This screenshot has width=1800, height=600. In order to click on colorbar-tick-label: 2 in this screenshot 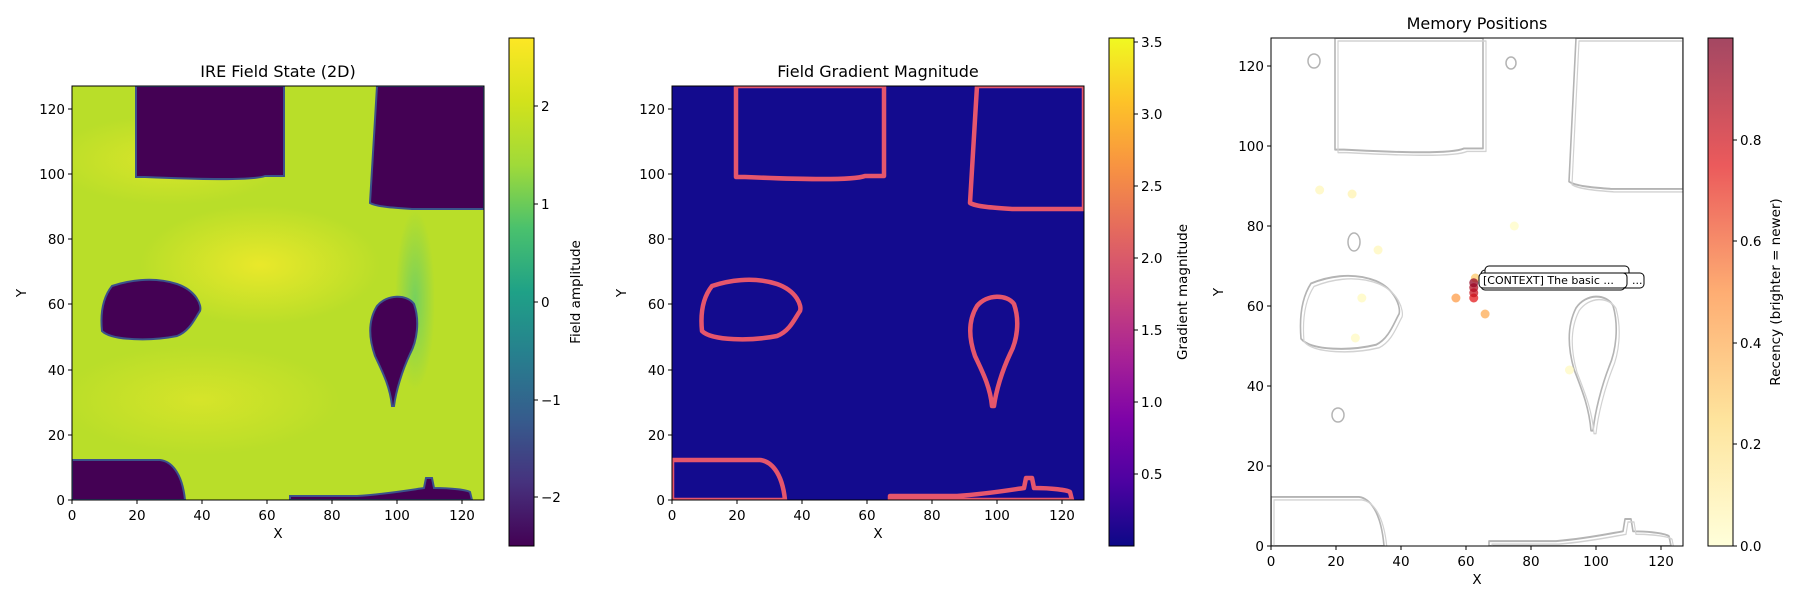, I will do `click(545, 107)`.